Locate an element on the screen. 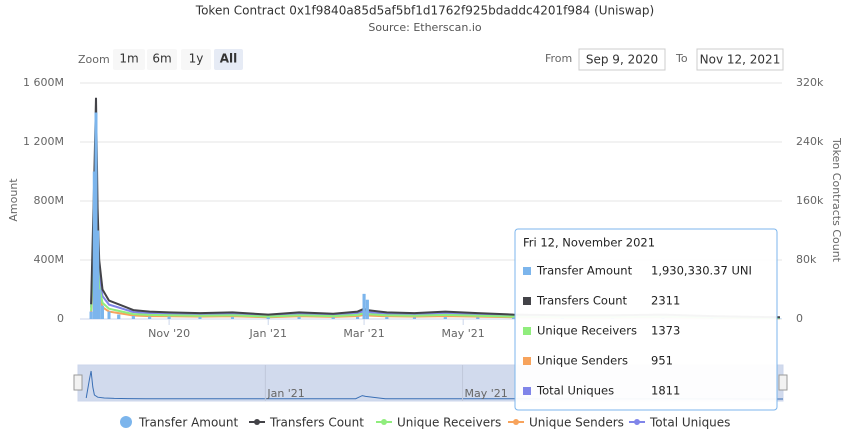 This screenshot has width=850, height=438. legend-label: Total Uniques is located at coordinates (689, 423).